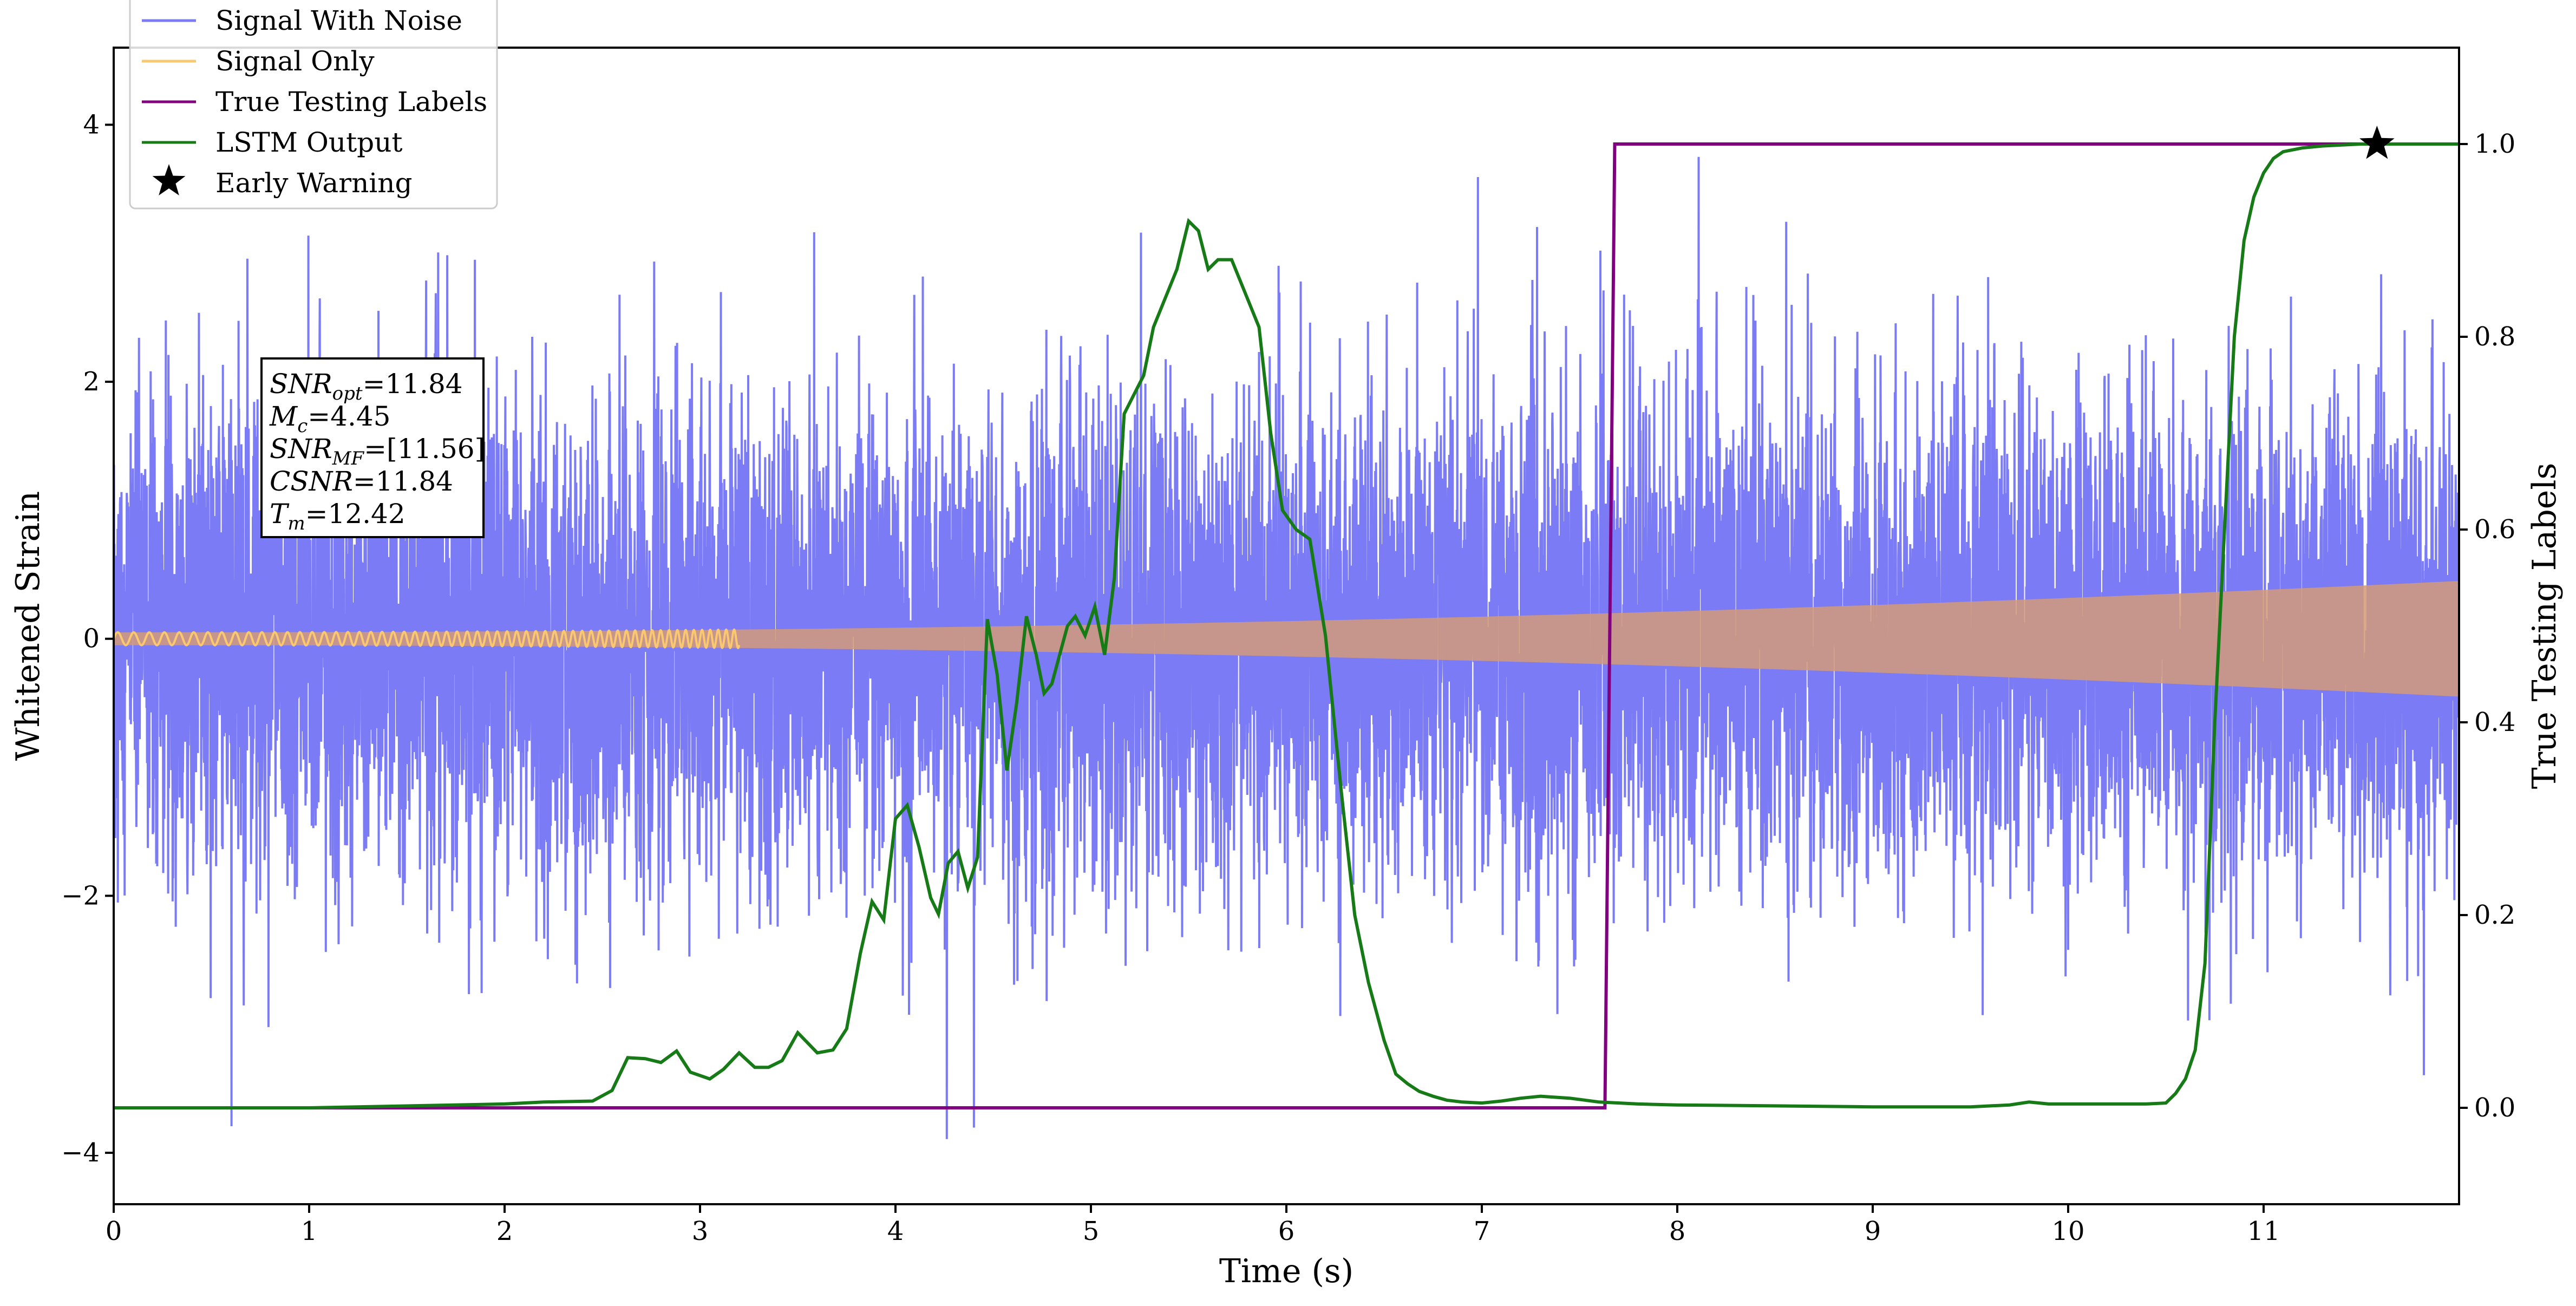  I want to click on y-right-tick-label: 0.8, so click(2495, 337).